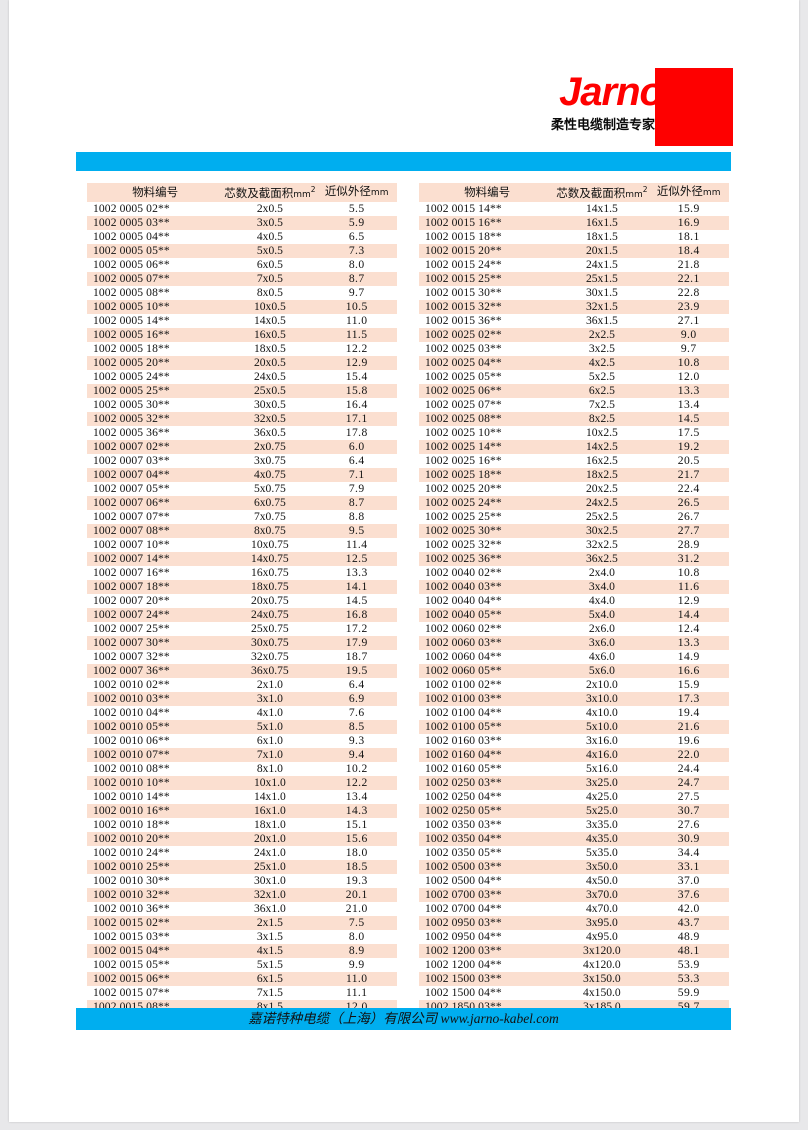 The width and height of the screenshot is (808, 1130). What do you see at coordinates (269, 278) in the screenshot?
I see `cell-cores-cross-section: 7x0.5` at bounding box center [269, 278].